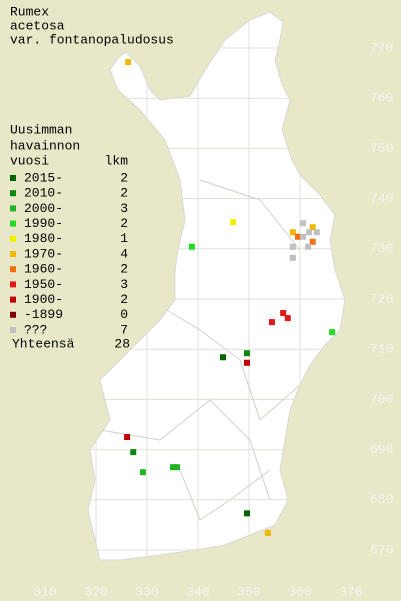  Describe the element at coordinates (43, 223) in the screenshot. I see `legend-label: 1990-` at that location.